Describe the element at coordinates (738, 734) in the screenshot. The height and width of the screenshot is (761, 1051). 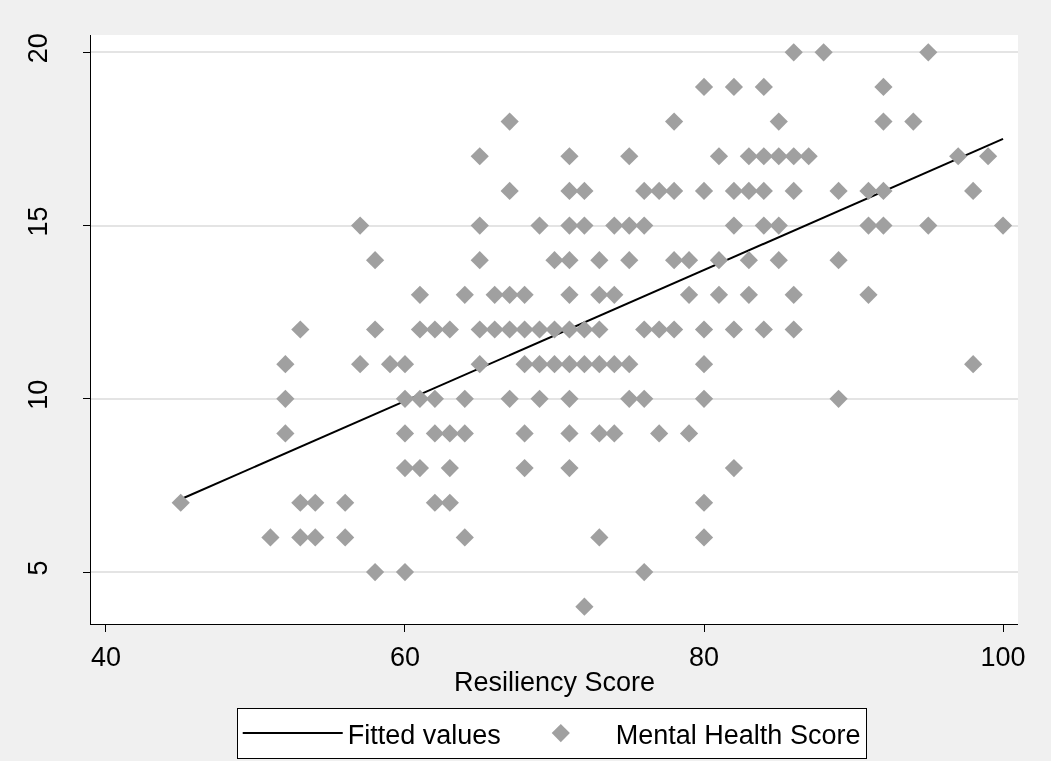
I see `legend-label: Mental Health Score` at that location.